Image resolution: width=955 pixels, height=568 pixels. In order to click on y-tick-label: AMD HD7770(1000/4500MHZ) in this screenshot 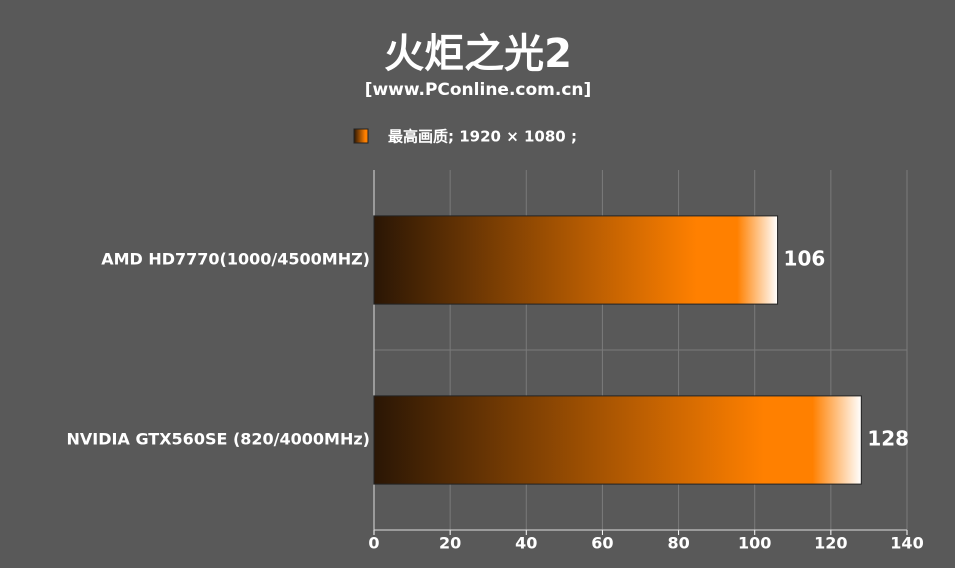, I will do `click(235, 259)`.